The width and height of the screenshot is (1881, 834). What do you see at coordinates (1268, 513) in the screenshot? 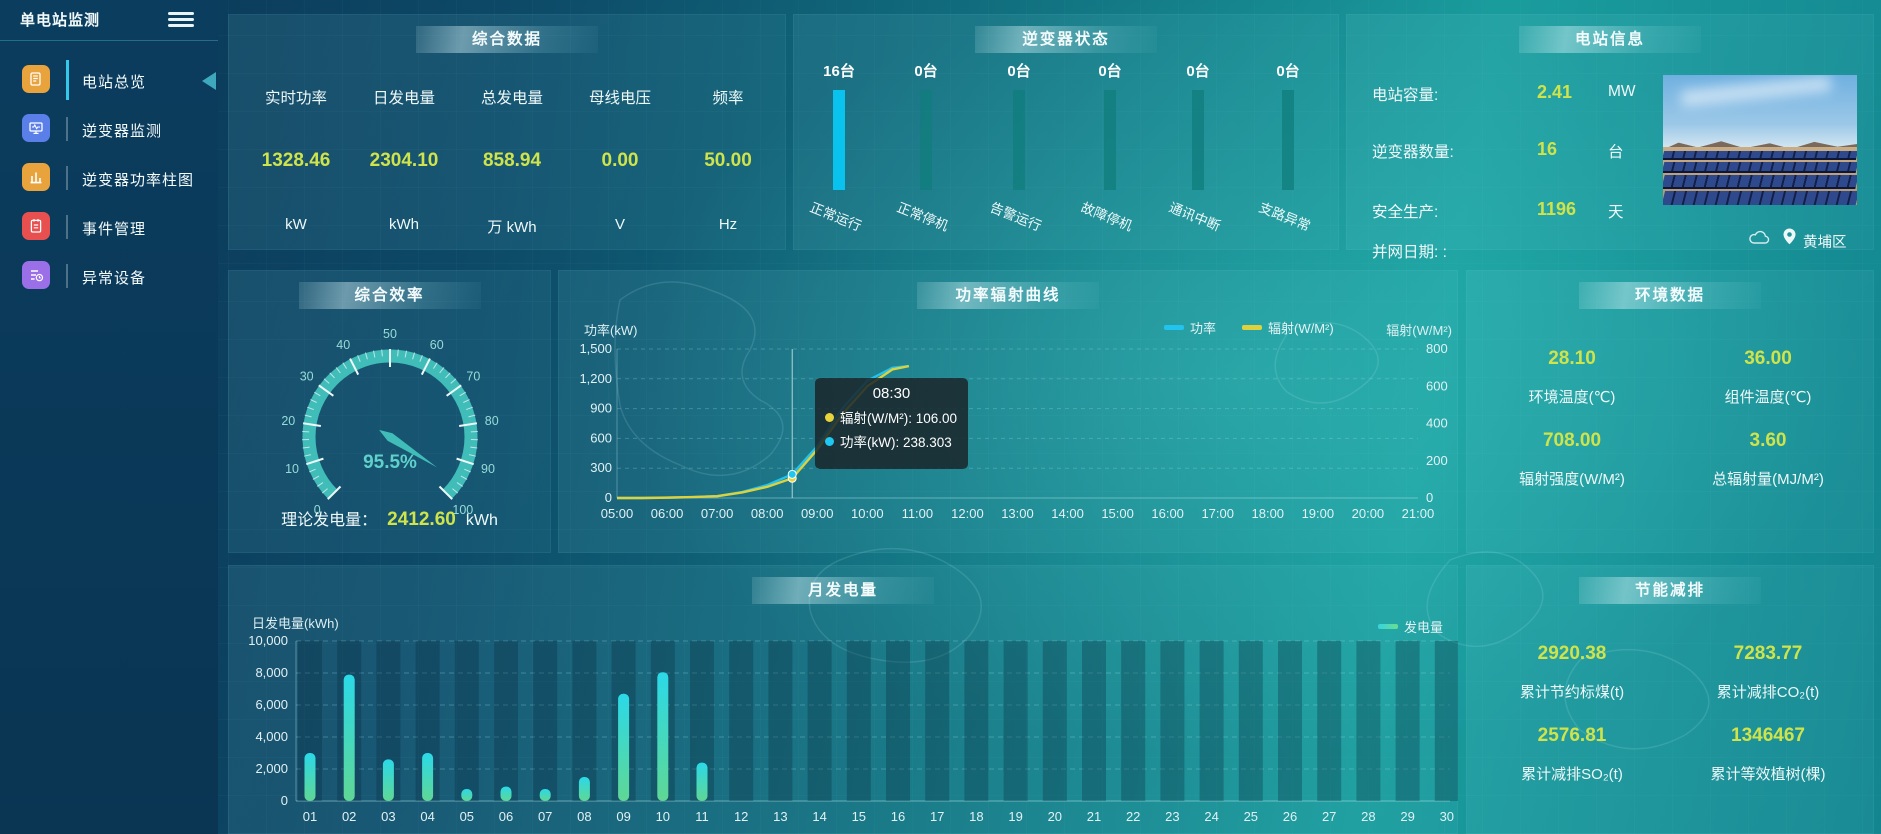
I see `svg-text: 18:00` at bounding box center [1268, 513].